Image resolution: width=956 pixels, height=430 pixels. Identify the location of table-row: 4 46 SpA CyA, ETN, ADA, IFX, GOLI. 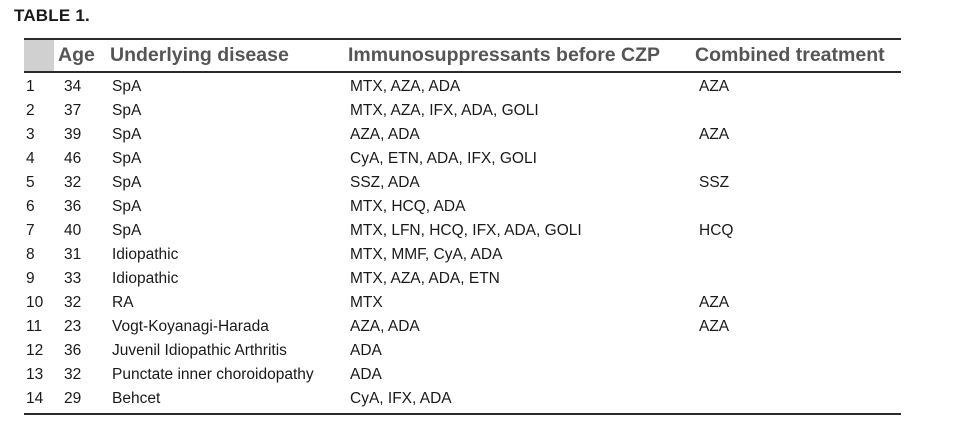
(462, 159).